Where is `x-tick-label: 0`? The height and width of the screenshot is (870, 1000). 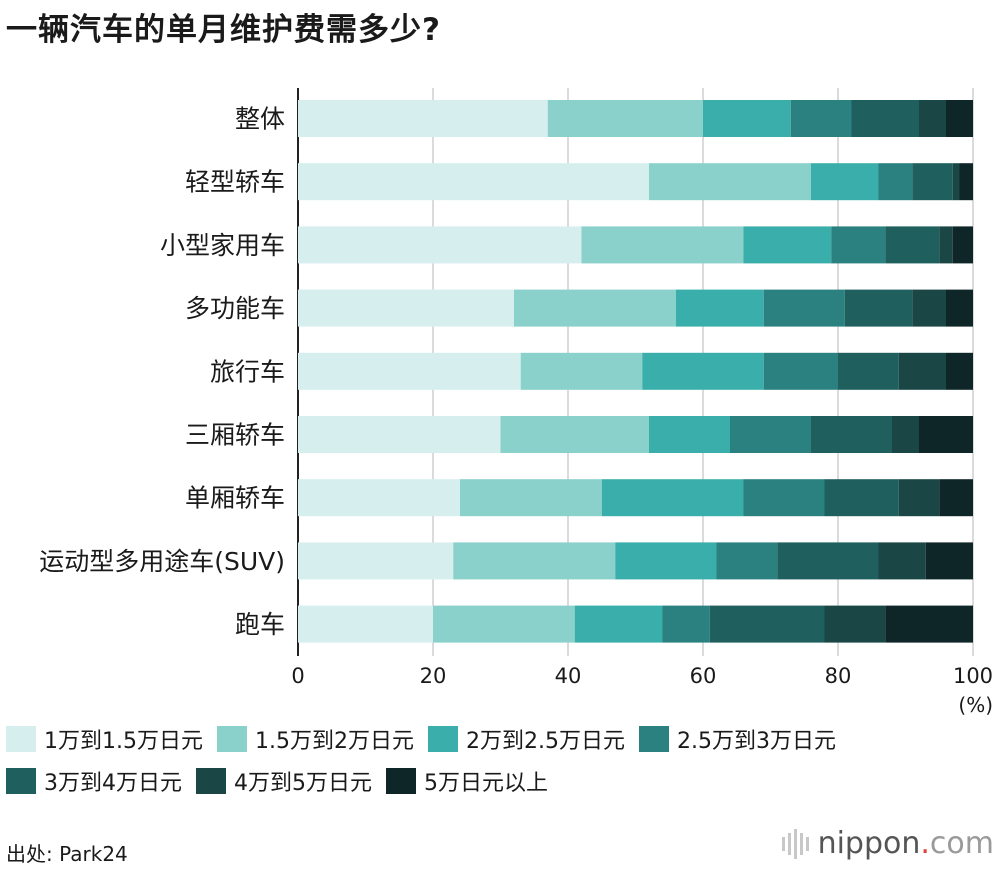 x-tick-label: 0 is located at coordinates (297, 676).